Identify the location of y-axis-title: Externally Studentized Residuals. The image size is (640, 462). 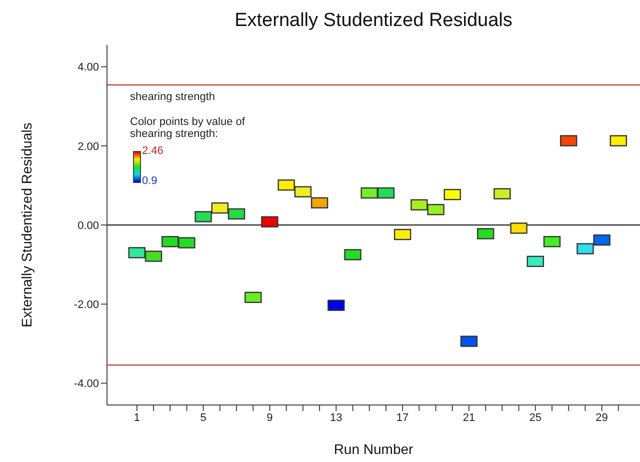
(26, 225).